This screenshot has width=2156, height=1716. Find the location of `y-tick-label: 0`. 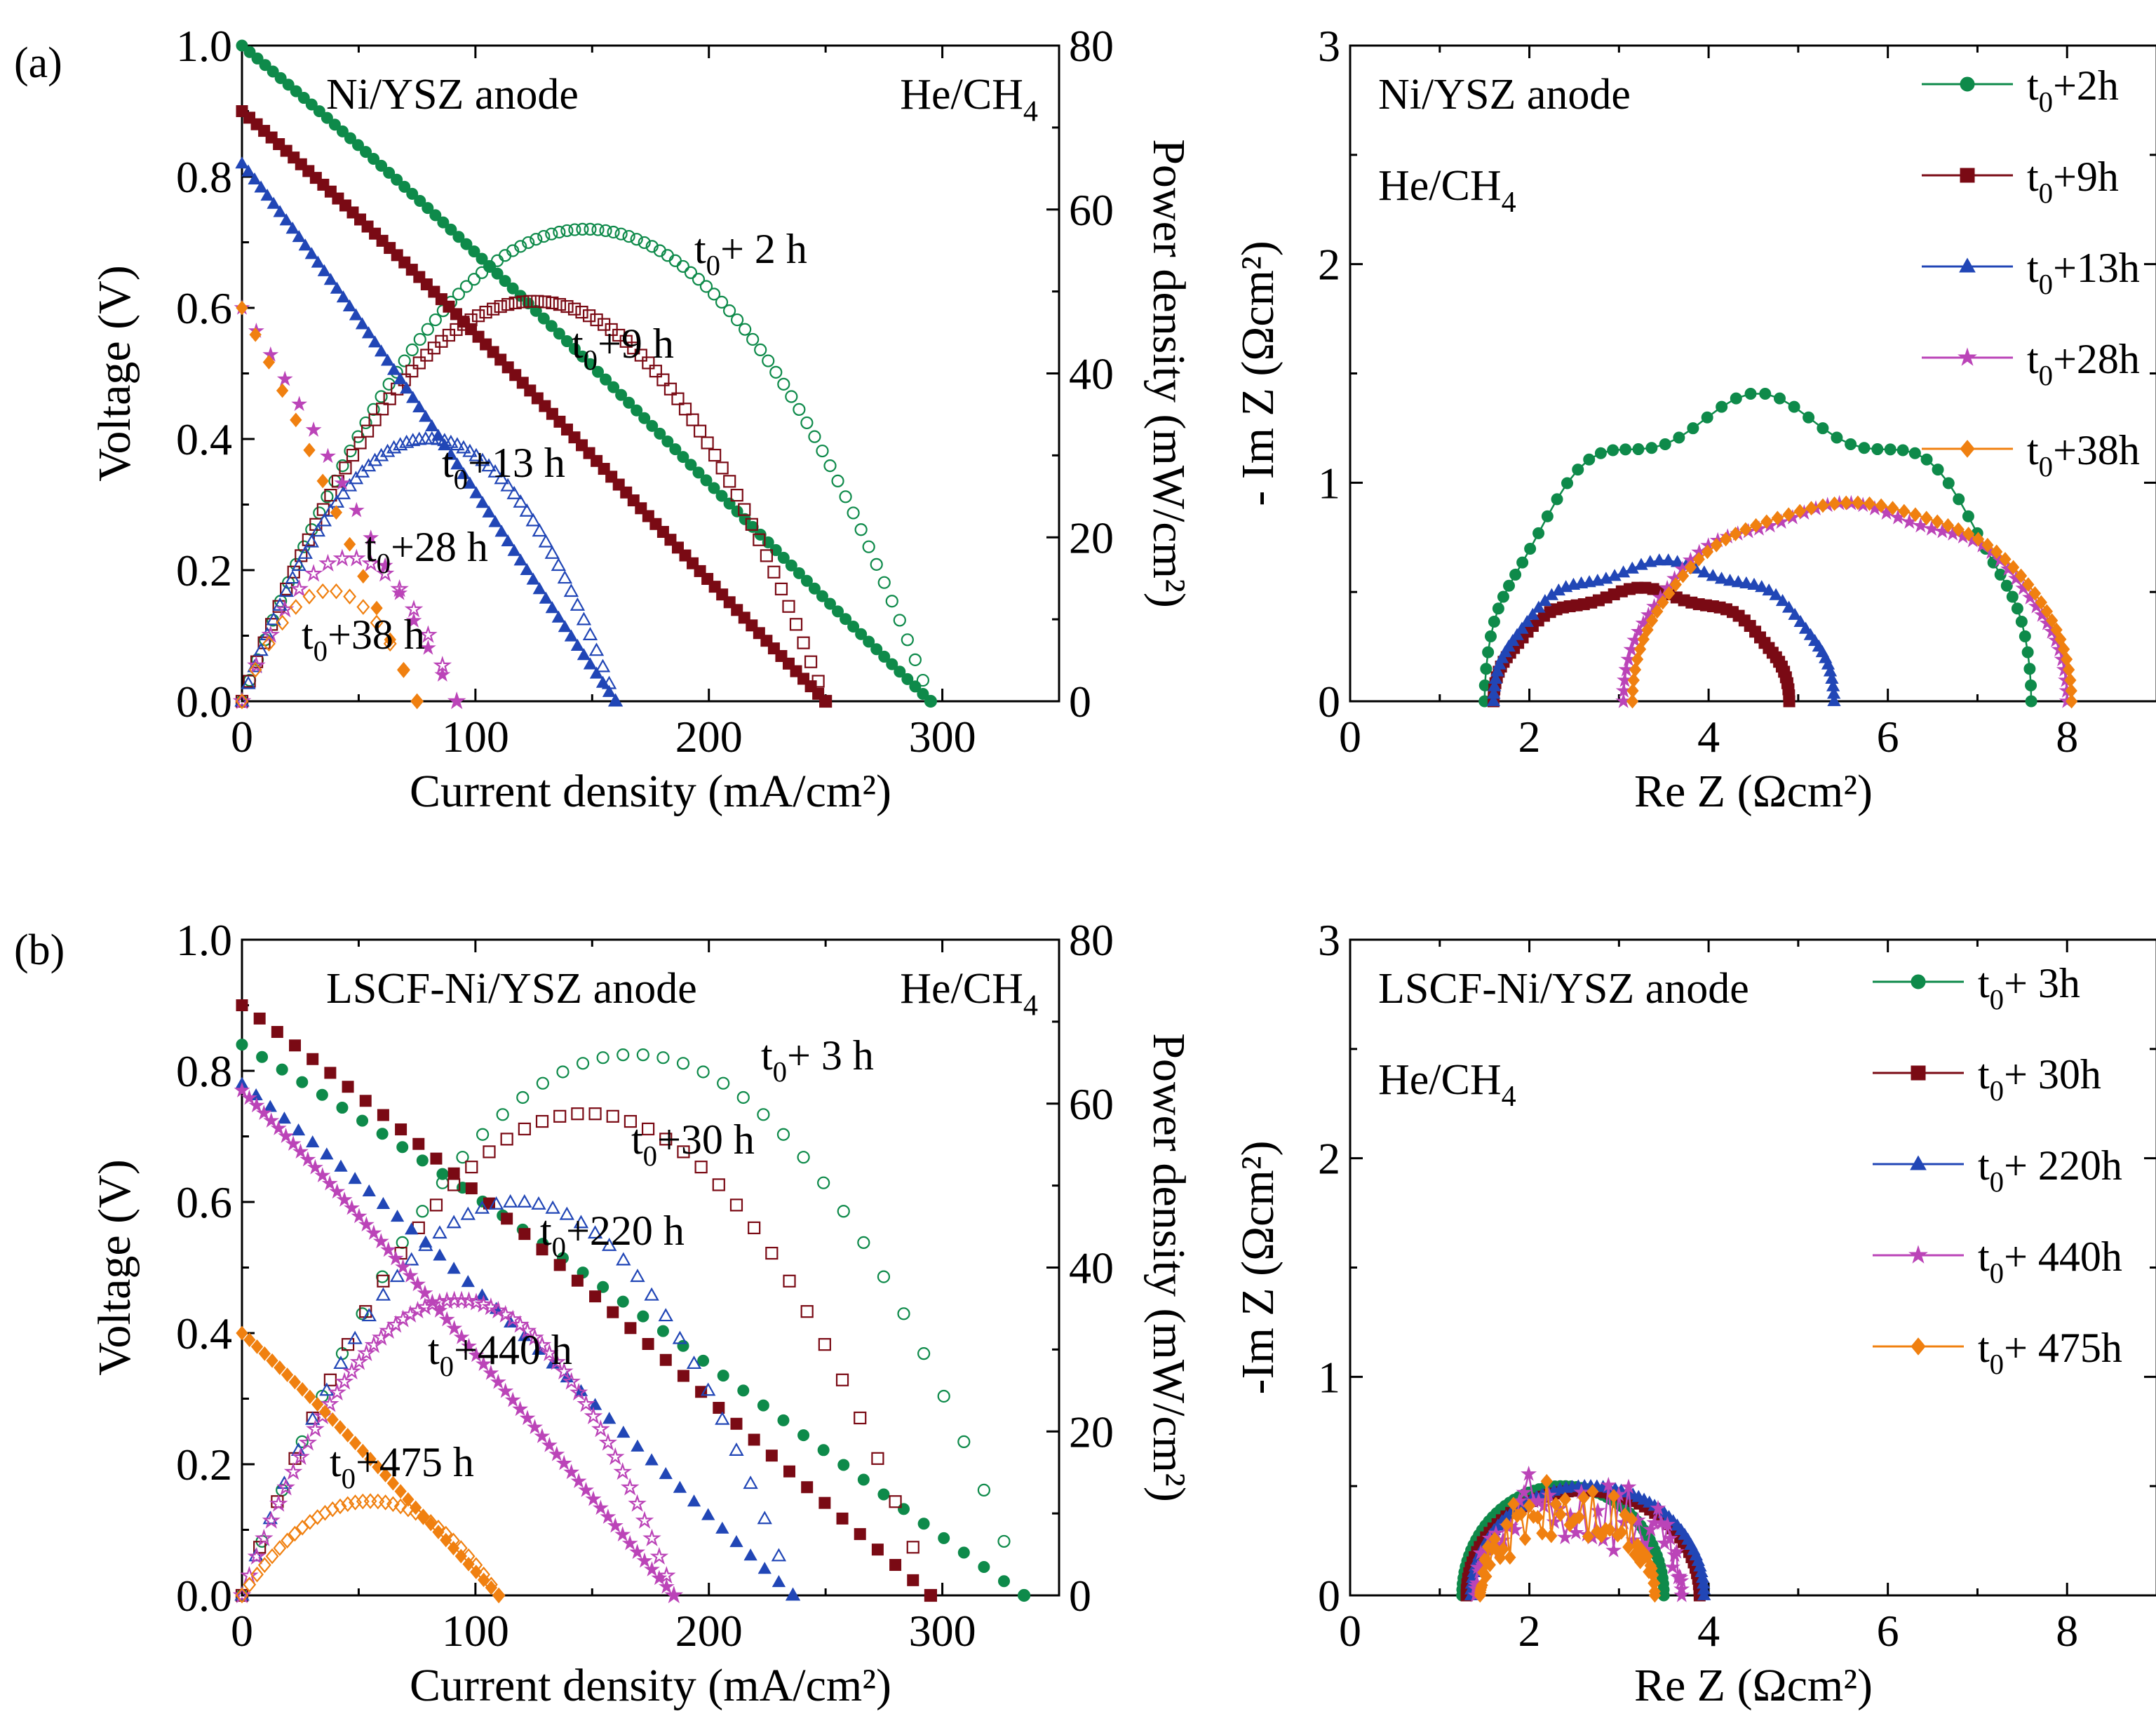

y-tick-label: 0 is located at coordinates (1329, 702).